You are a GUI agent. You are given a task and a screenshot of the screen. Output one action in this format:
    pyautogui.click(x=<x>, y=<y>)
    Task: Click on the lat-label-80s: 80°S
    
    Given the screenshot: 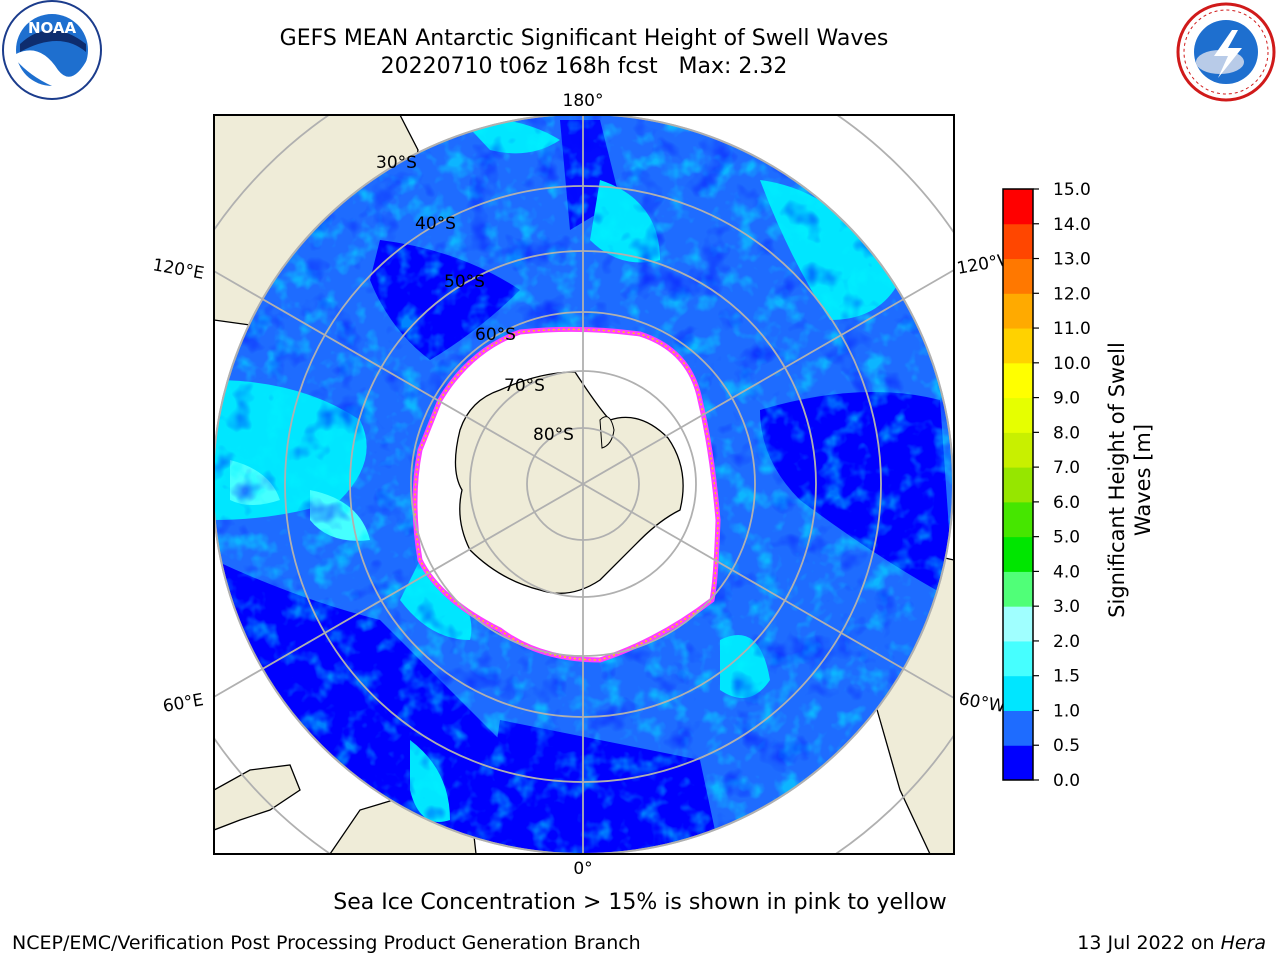 What is the action you would take?
    pyautogui.click(x=553, y=435)
    